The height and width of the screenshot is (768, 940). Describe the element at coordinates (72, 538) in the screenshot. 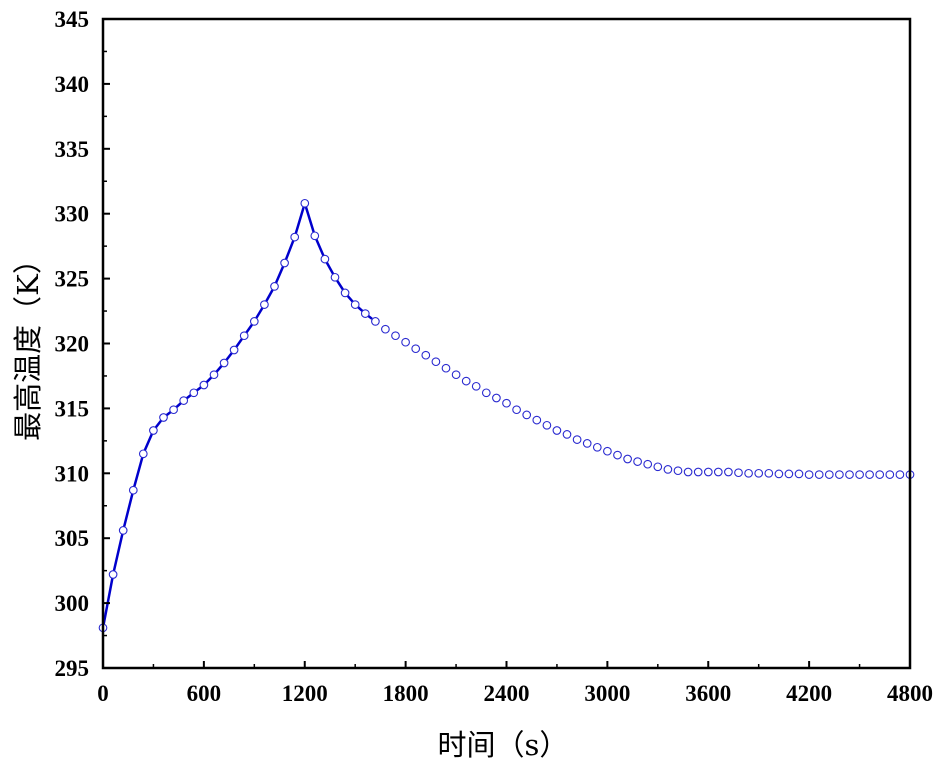

I see `y-tick-label: 305` at that location.